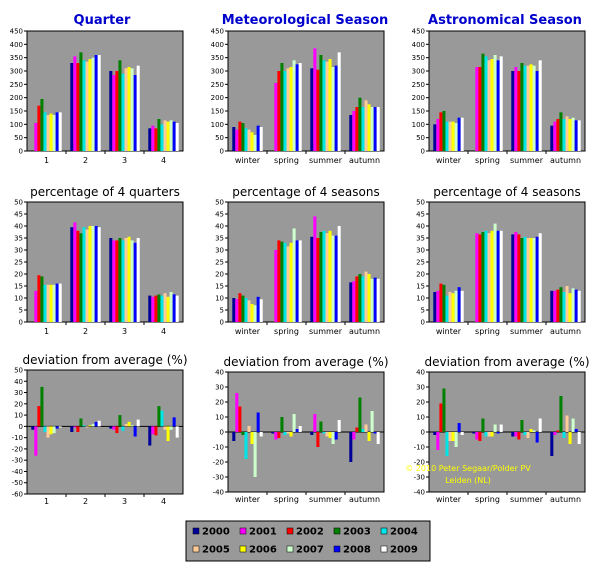 Image resolution: width=600 pixels, height=570 pixels. What do you see at coordinates (567, 133) in the screenshot?
I see `bar-2005-autumn` at bounding box center [567, 133].